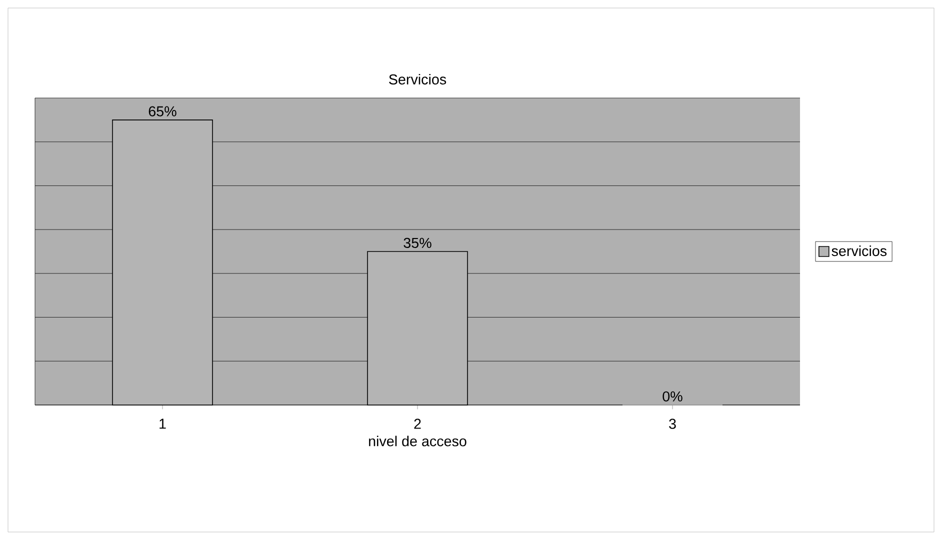 The image size is (942, 540). What do you see at coordinates (418, 243) in the screenshot?
I see `data-label: 35%` at bounding box center [418, 243].